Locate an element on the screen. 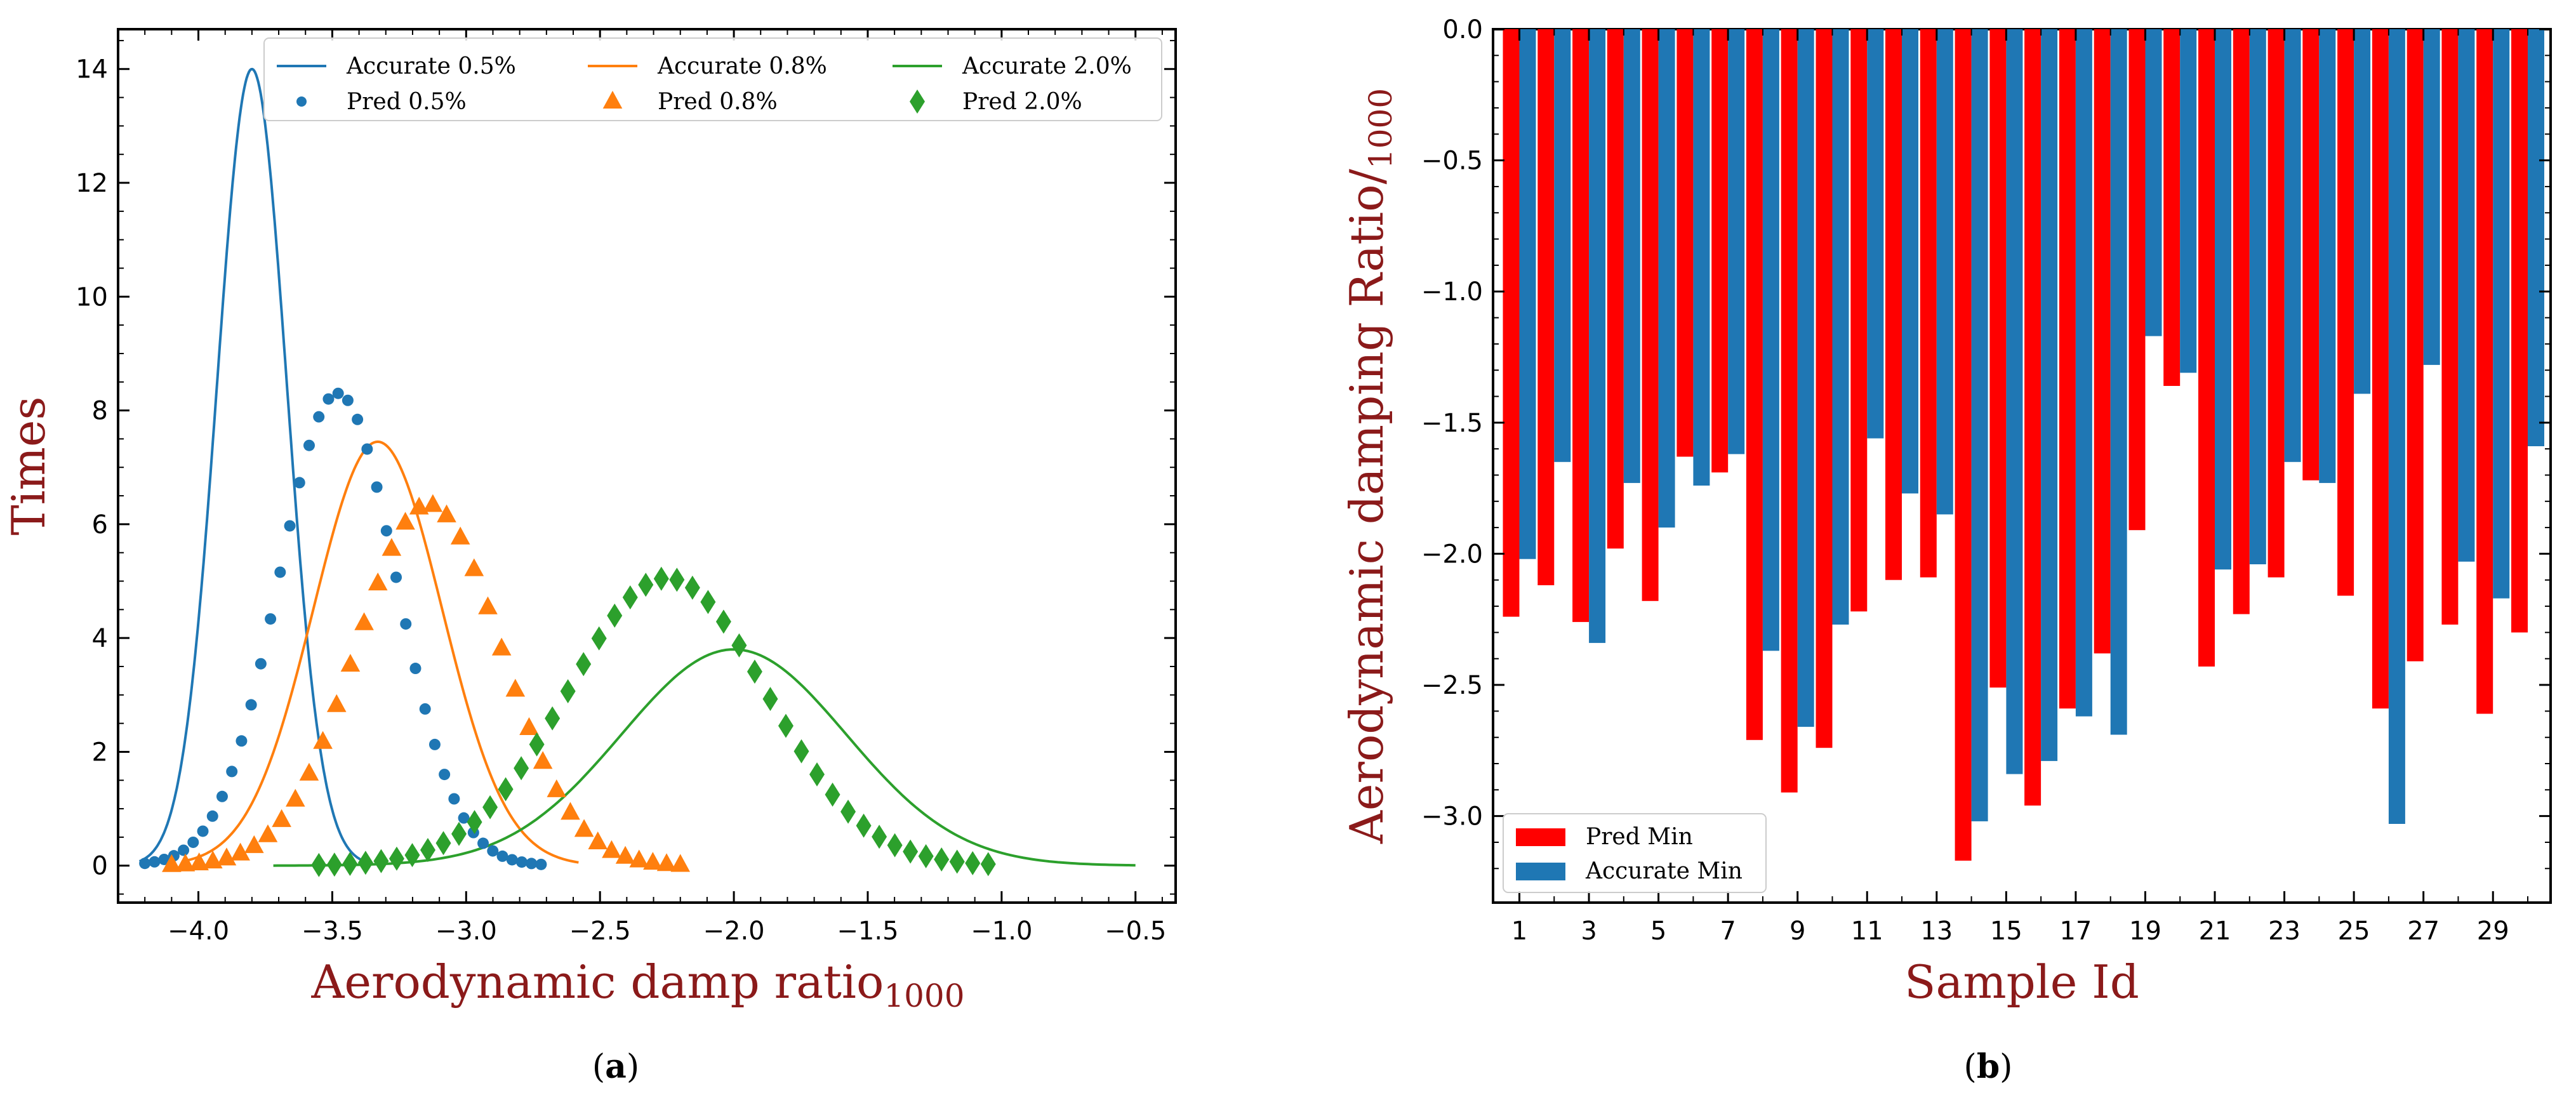 This screenshot has width=2576, height=1107. panel-b-xtick-label: 3 is located at coordinates (1589, 931).